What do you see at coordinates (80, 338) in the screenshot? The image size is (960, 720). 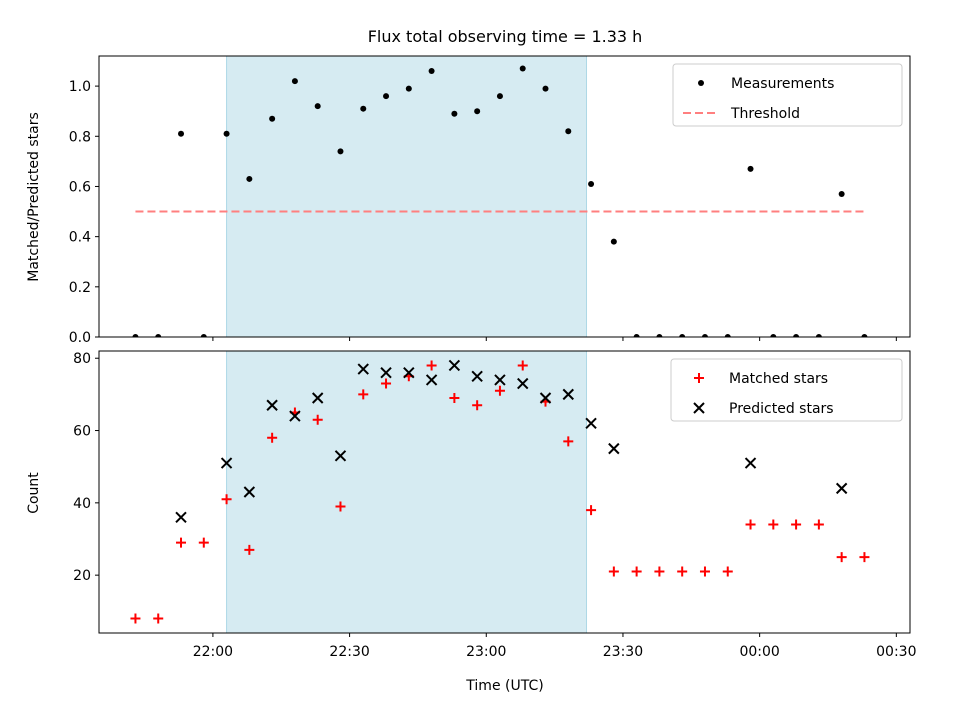 I see `top-y-tick-label: 0.0` at bounding box center [80, 338].